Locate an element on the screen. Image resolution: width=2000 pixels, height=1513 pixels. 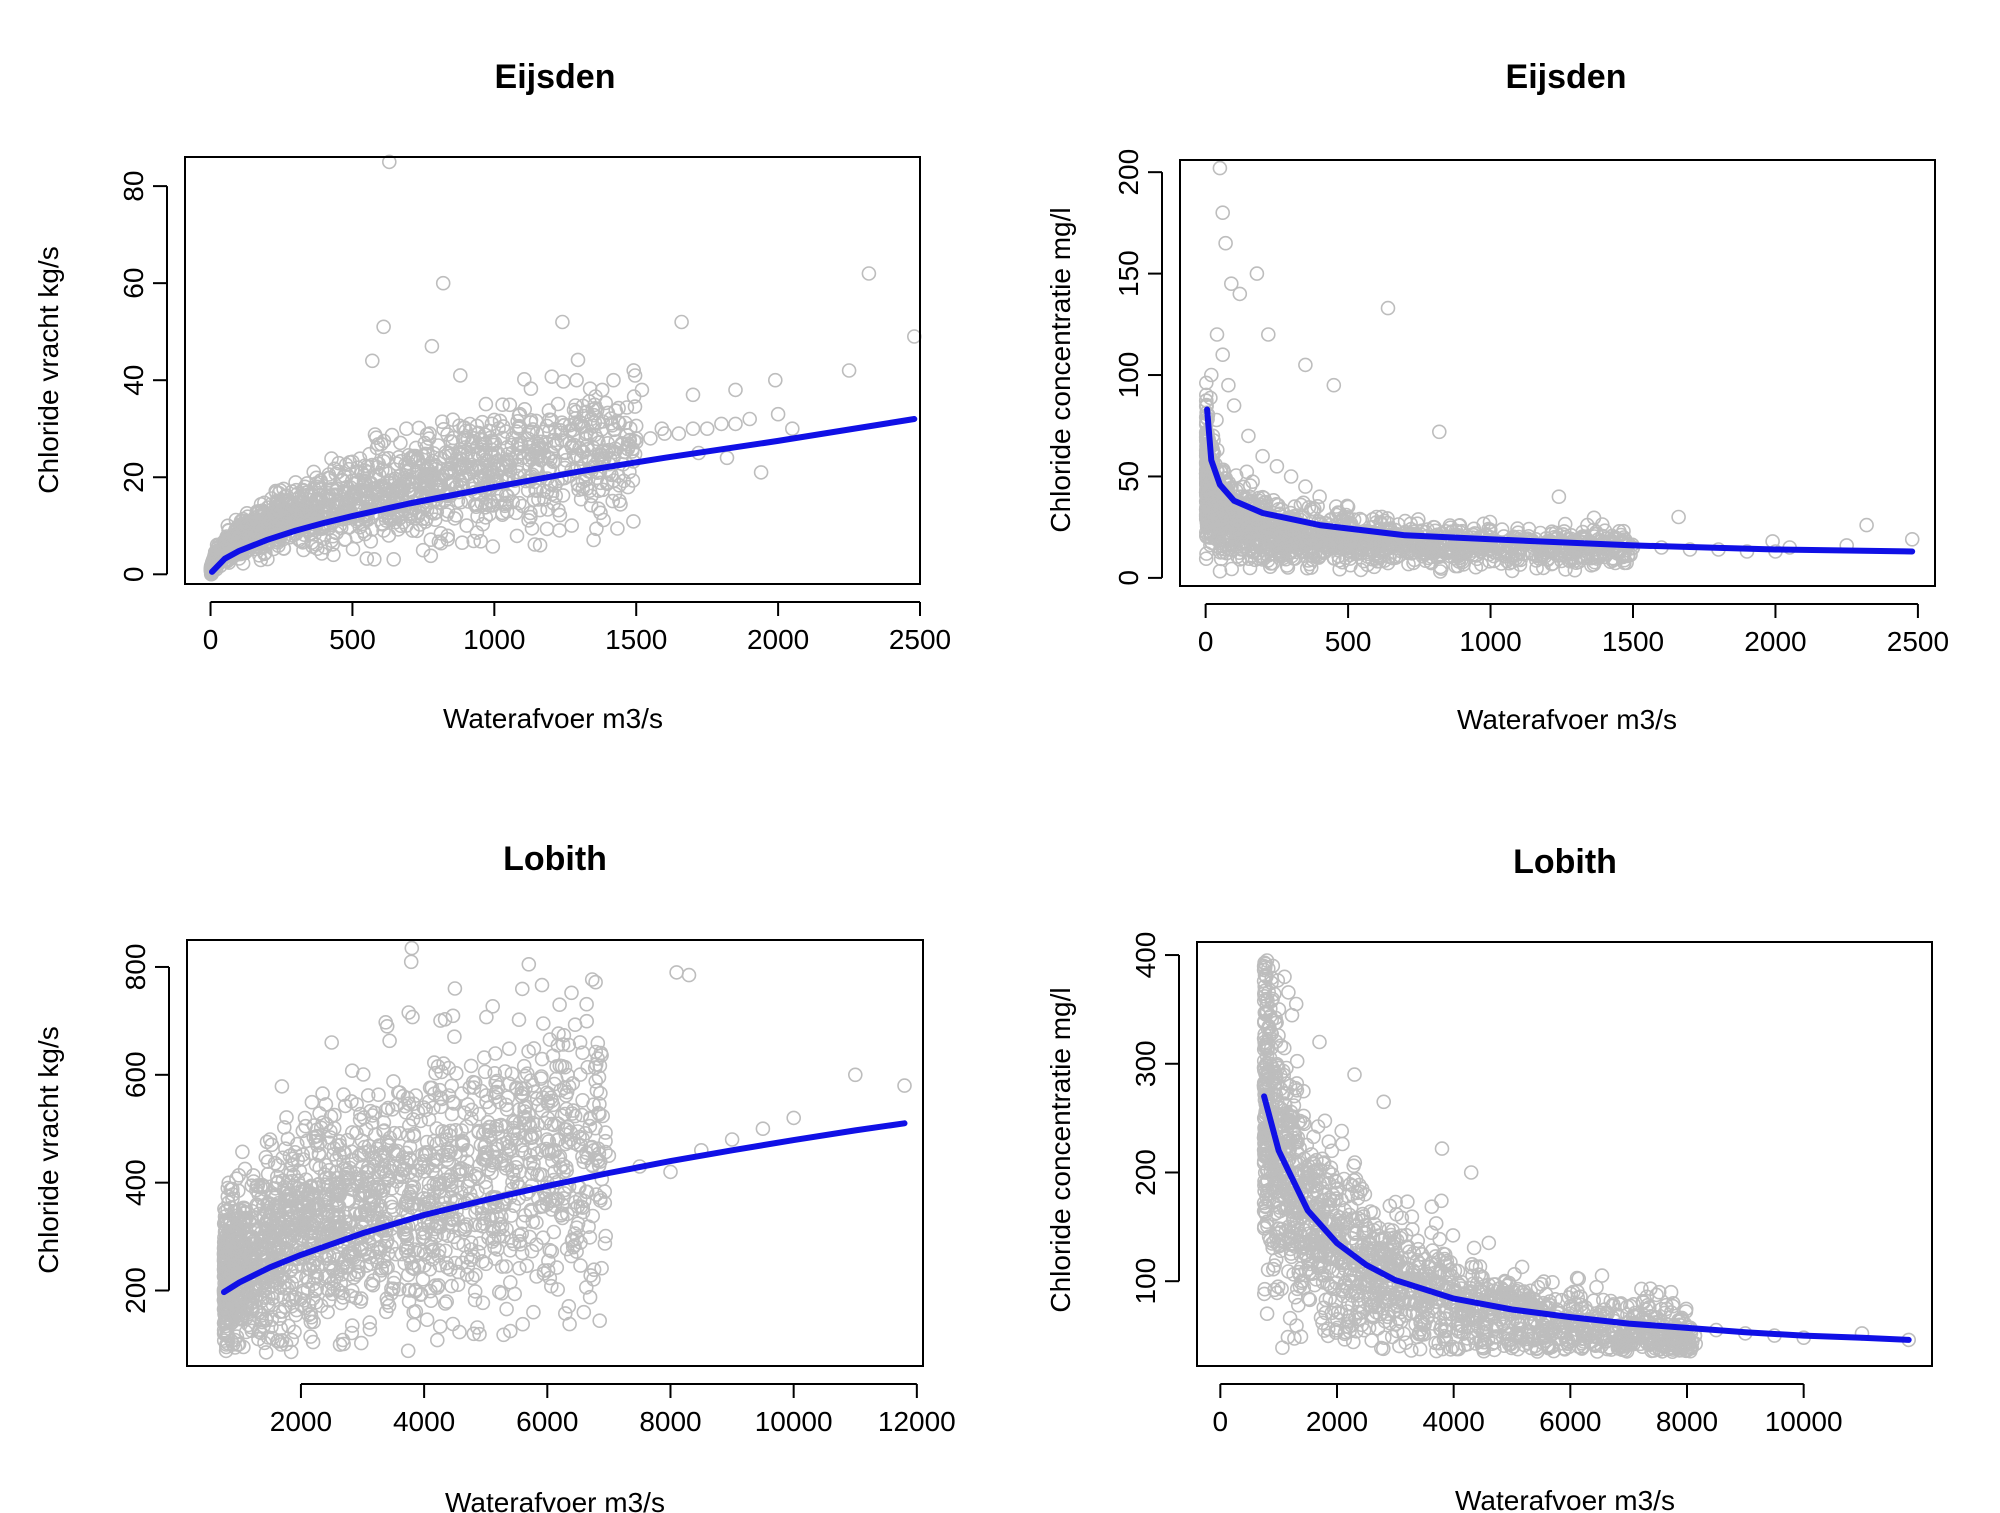
x-tick-label: 1500 is located at coordinates (1633, 641).